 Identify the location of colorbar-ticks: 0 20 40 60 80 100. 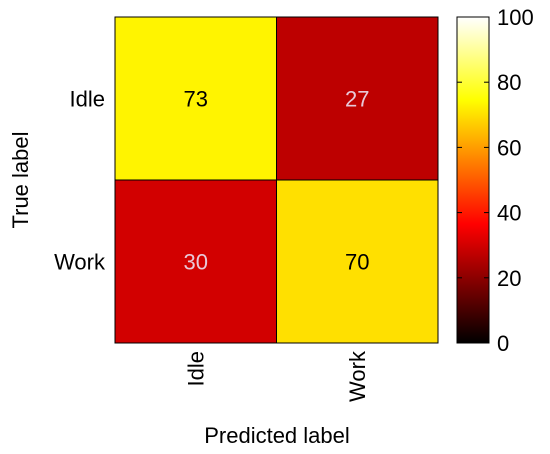
(495, 180).